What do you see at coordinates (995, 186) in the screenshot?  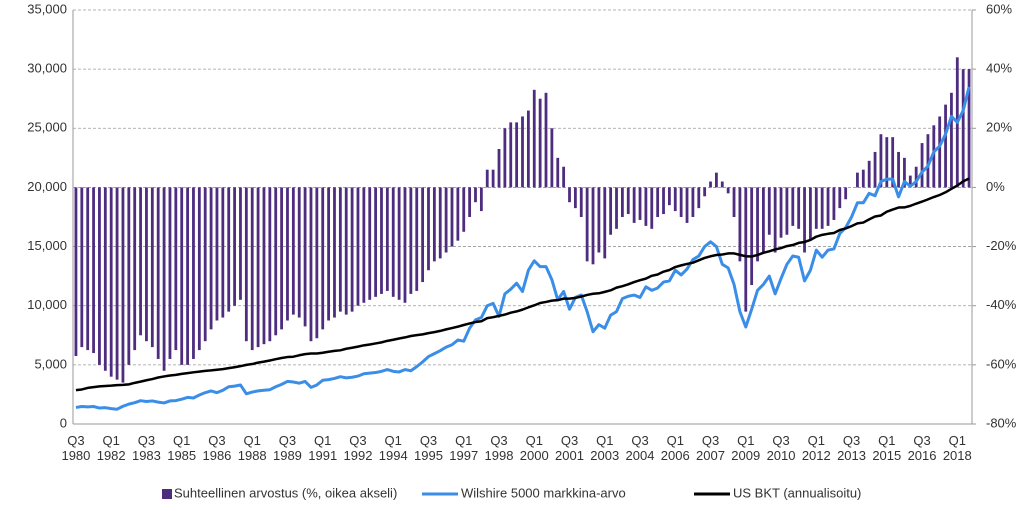 I see `y2-tick-label: 0%` at bounding box center [995, 186].